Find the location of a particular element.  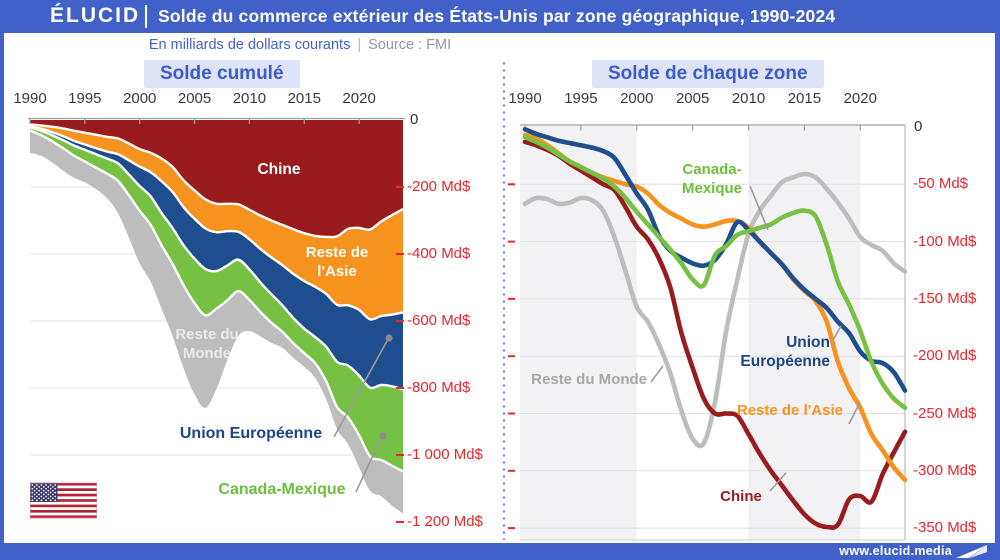

union-europeenne-line-label: Union Européenne is located at coordinates (785, 352).